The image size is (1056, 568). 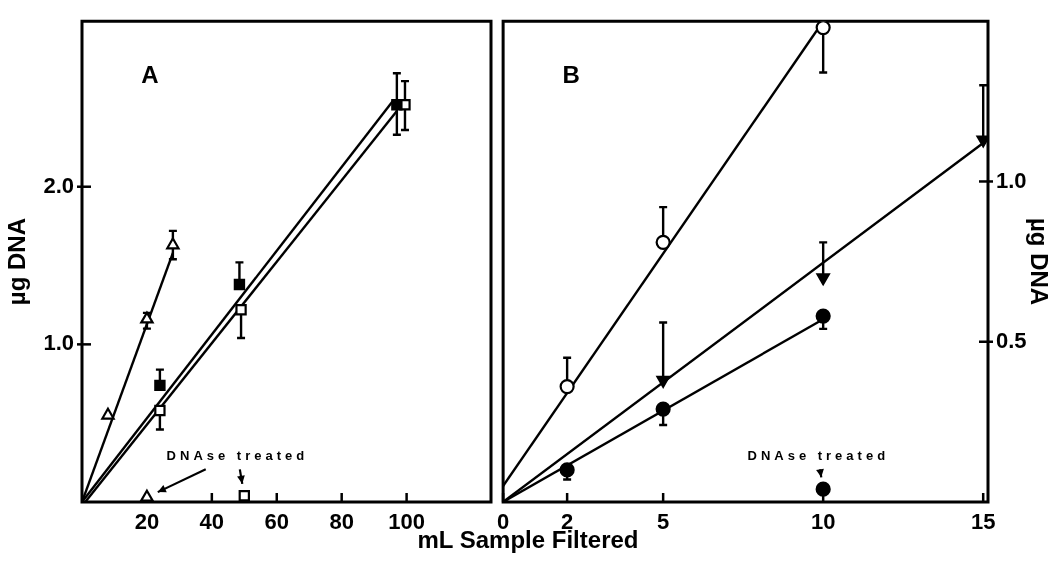 What do you see at coordinates (341, 522) in the screenshot?
I see `x-tick-label: 80` at bounding box center [341, 522].